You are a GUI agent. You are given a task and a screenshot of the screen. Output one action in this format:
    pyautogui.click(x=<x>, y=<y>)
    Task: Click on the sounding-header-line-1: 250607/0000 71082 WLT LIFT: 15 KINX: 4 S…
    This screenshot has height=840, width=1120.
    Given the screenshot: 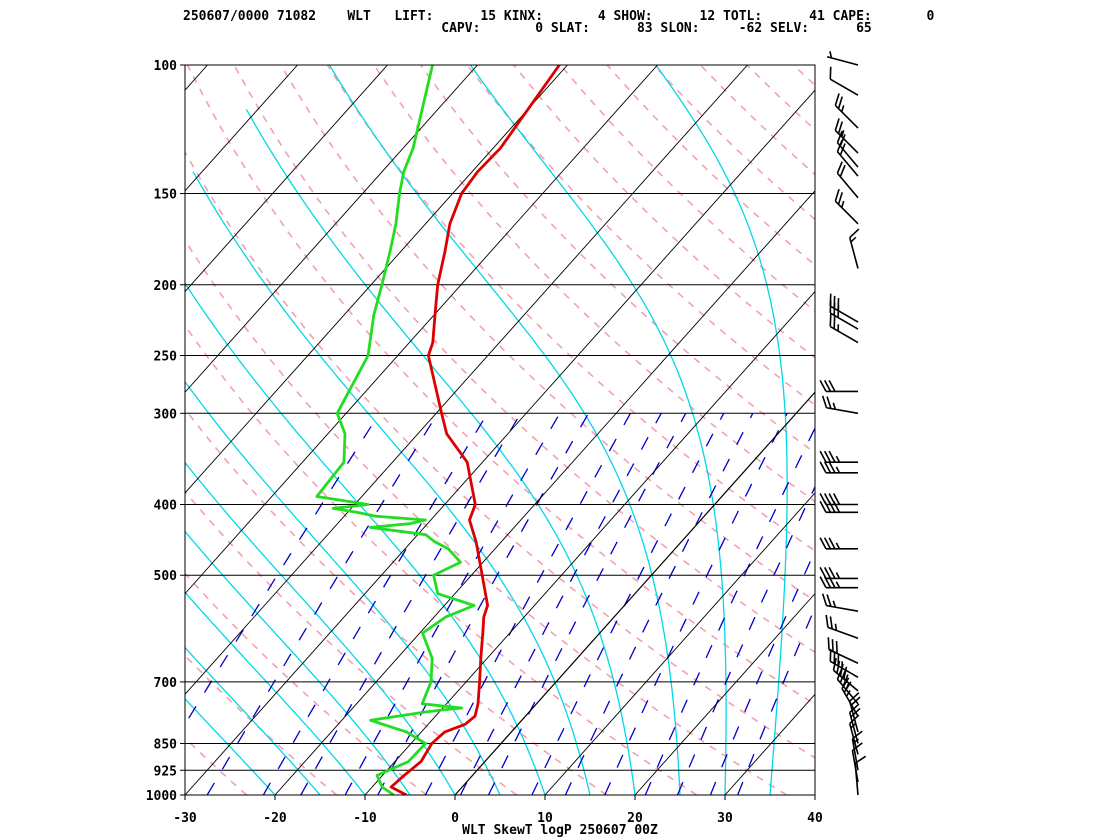 What is the action you would take?
    pyautogui.click(x=559, y=16)
    